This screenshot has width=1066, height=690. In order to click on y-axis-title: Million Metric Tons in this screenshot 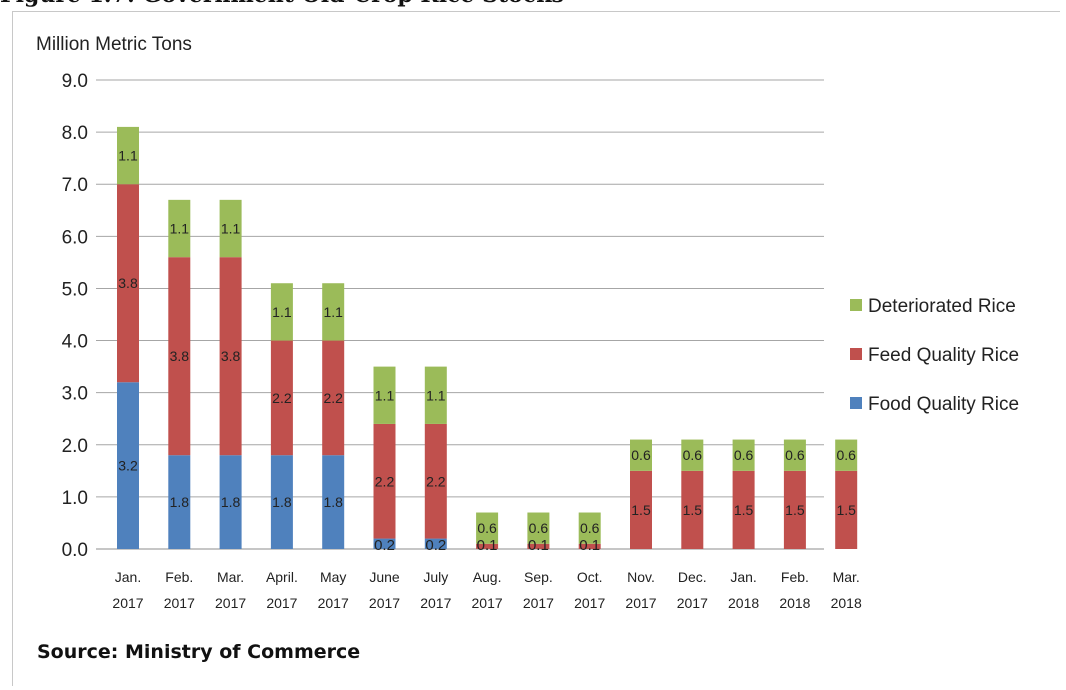, I will do `click(114, 44)`.